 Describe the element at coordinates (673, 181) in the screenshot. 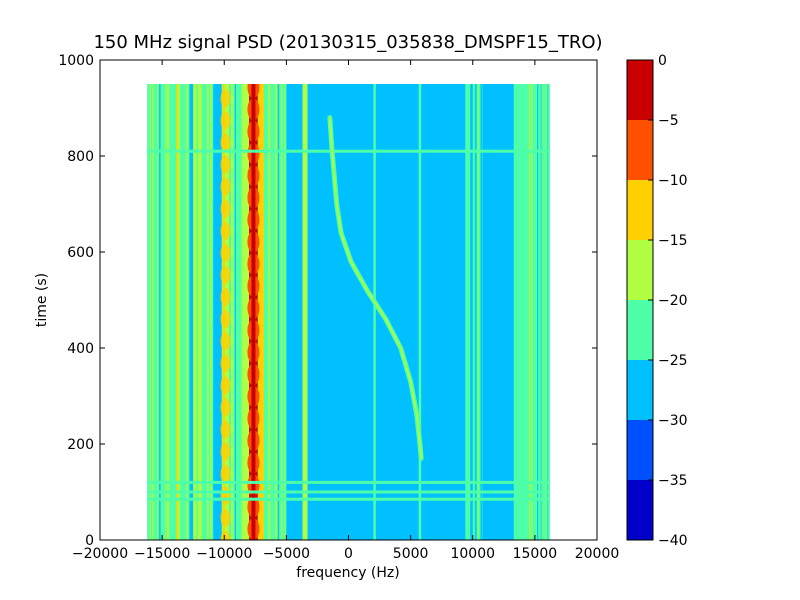

I see `colorbar-tick-label: −10` at that location.